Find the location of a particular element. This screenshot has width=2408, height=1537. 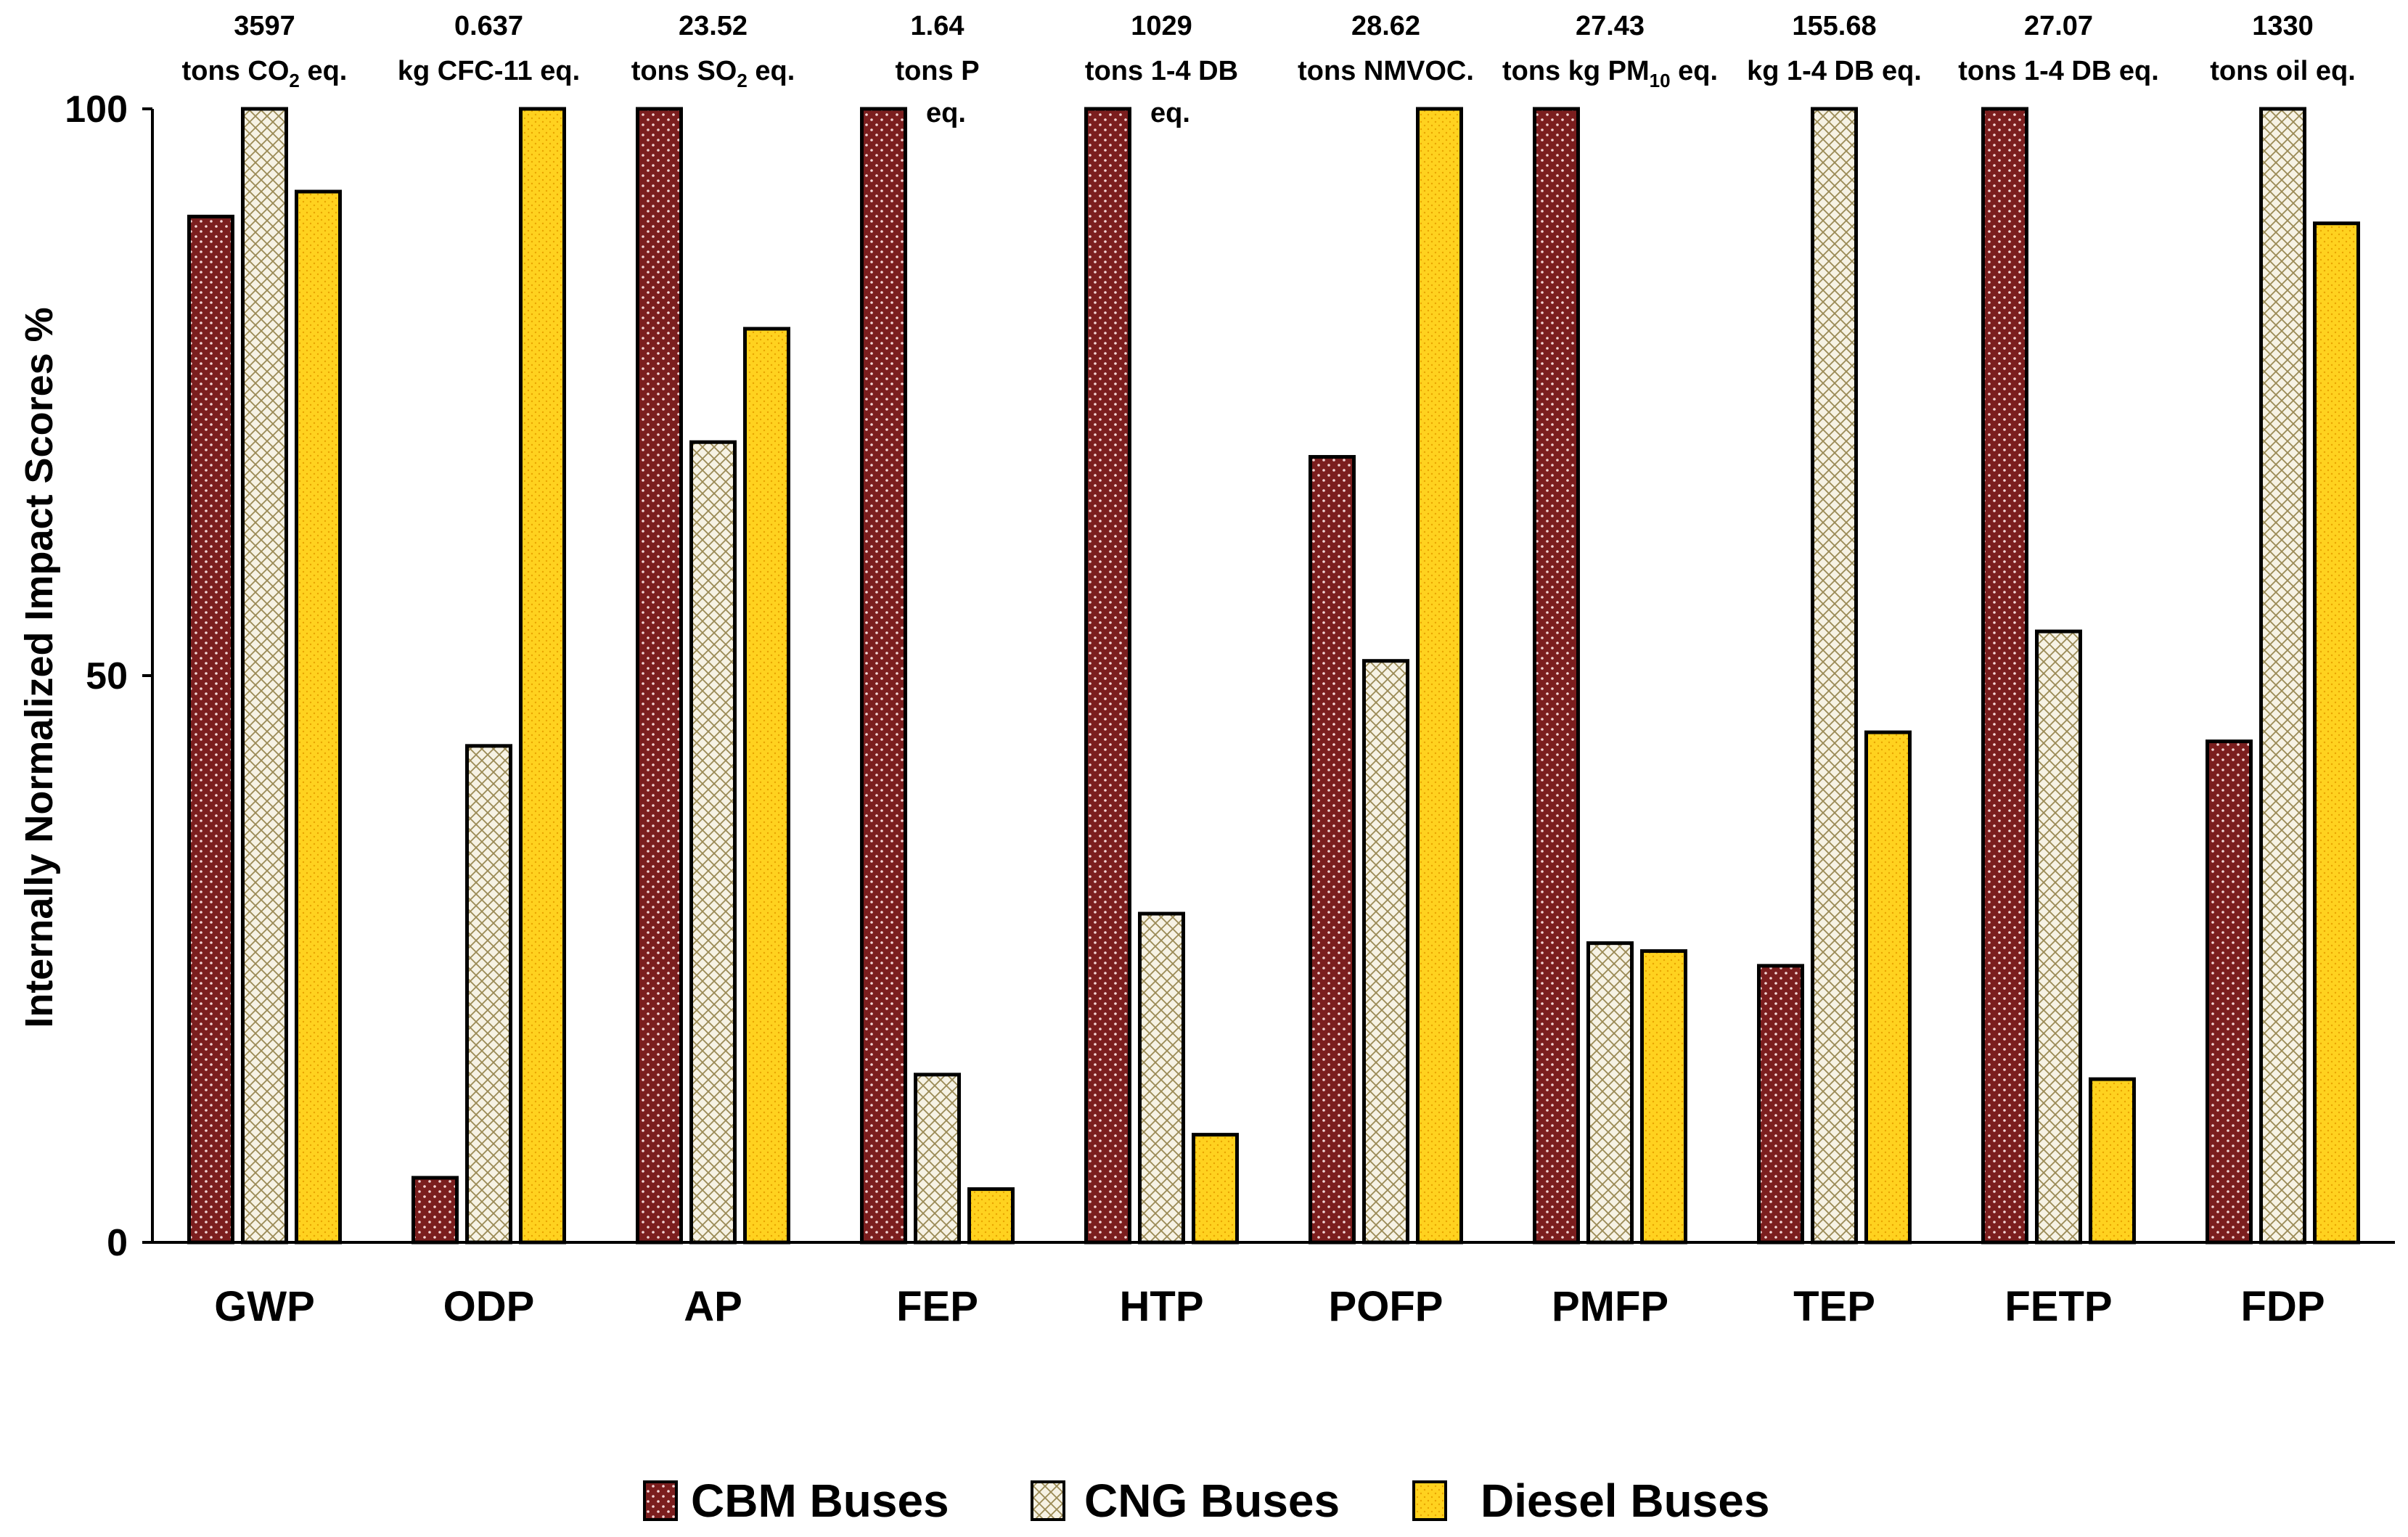

bar-odp-cbm-buses is located at coordinates (435, 1210).